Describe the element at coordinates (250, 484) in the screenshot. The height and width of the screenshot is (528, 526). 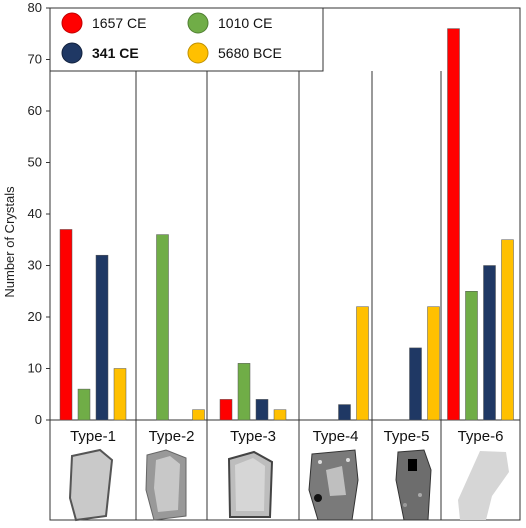
I see `crystal-type-3-image` at that location.